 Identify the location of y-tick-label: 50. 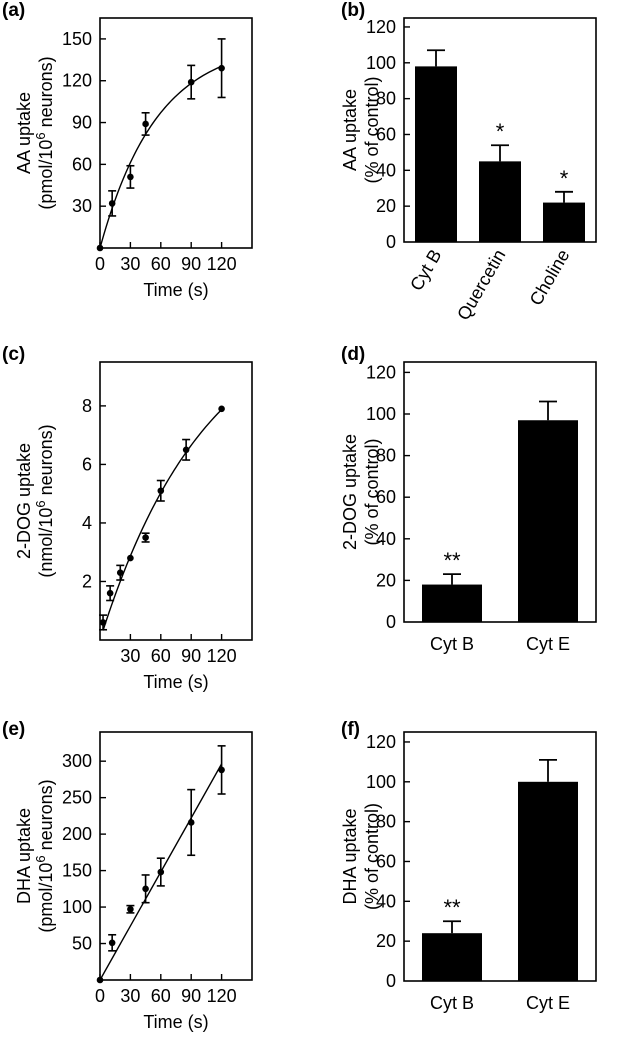
(82, 944).